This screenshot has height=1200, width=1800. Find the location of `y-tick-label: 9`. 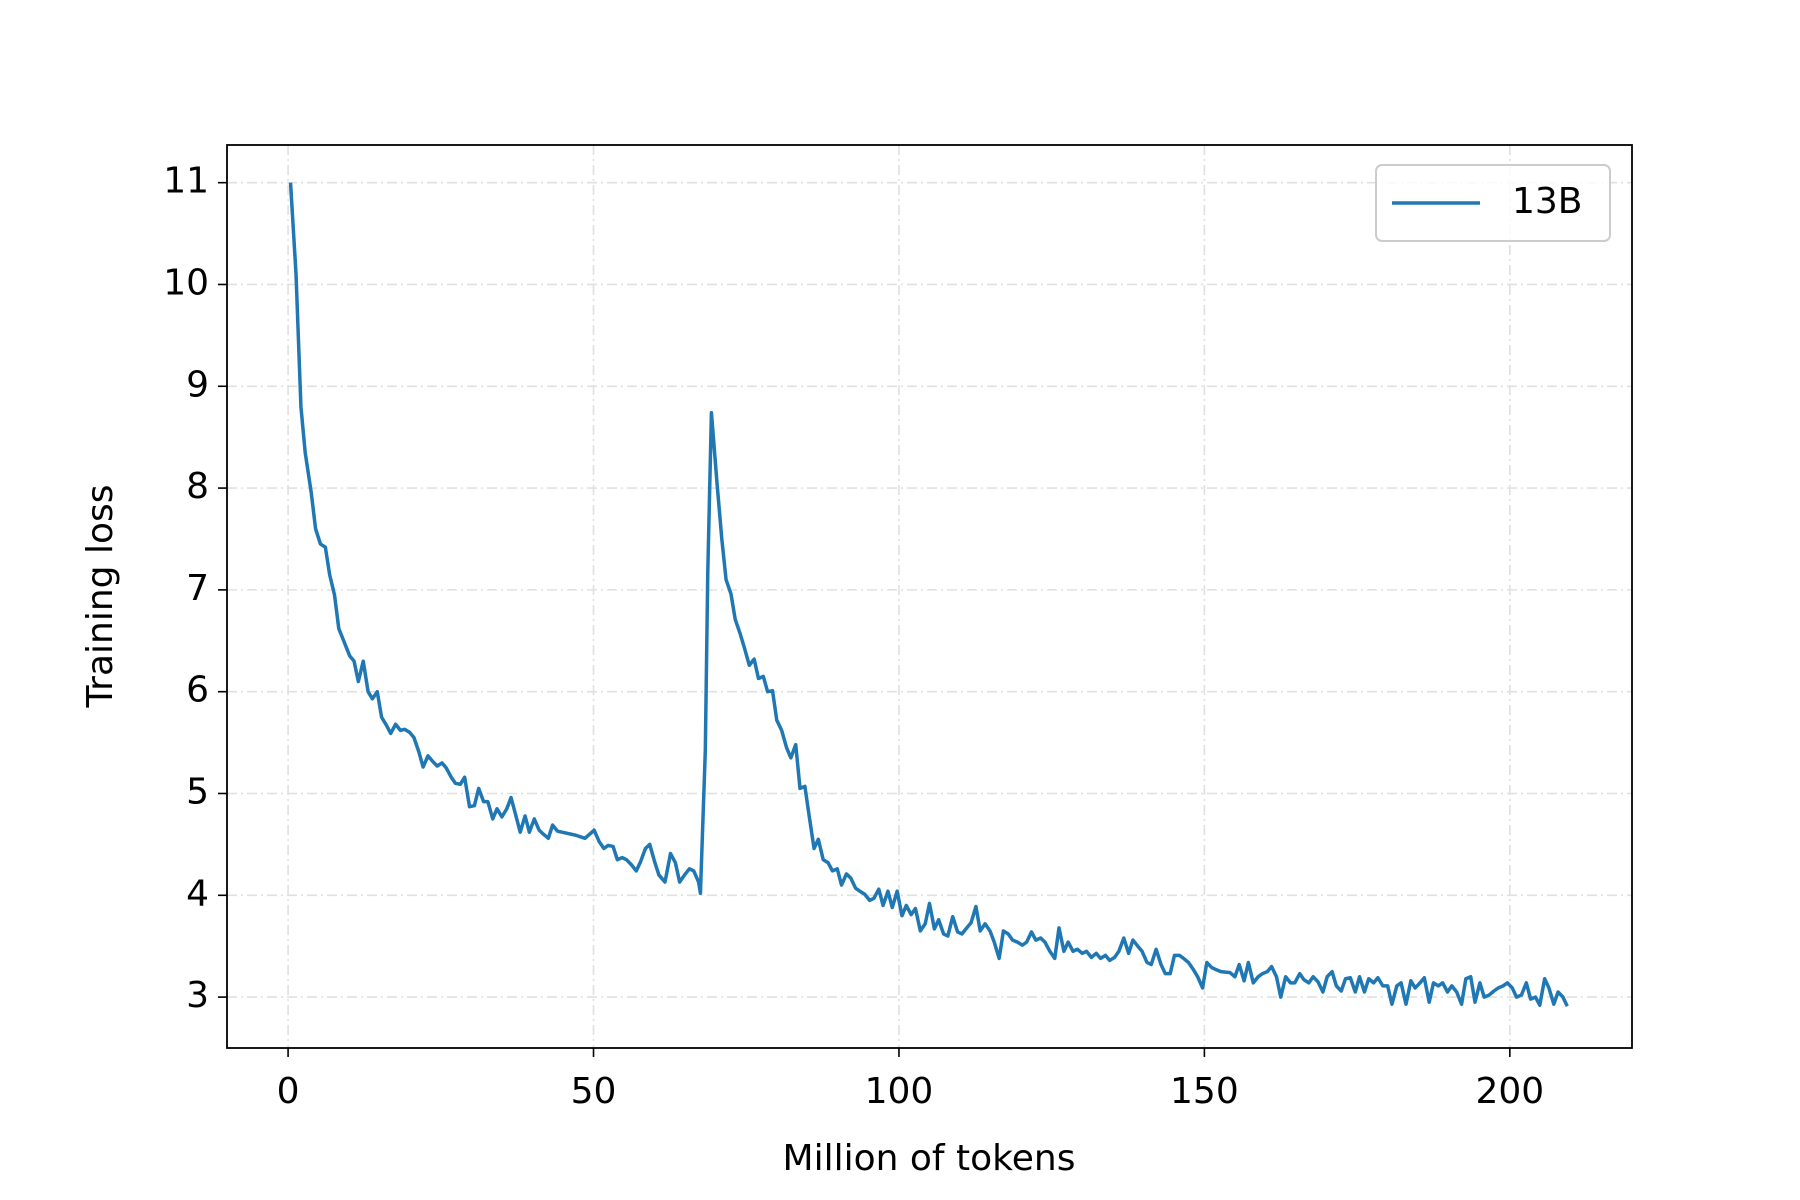

y-tick-label: 9 is located at coordinates (197, 384).